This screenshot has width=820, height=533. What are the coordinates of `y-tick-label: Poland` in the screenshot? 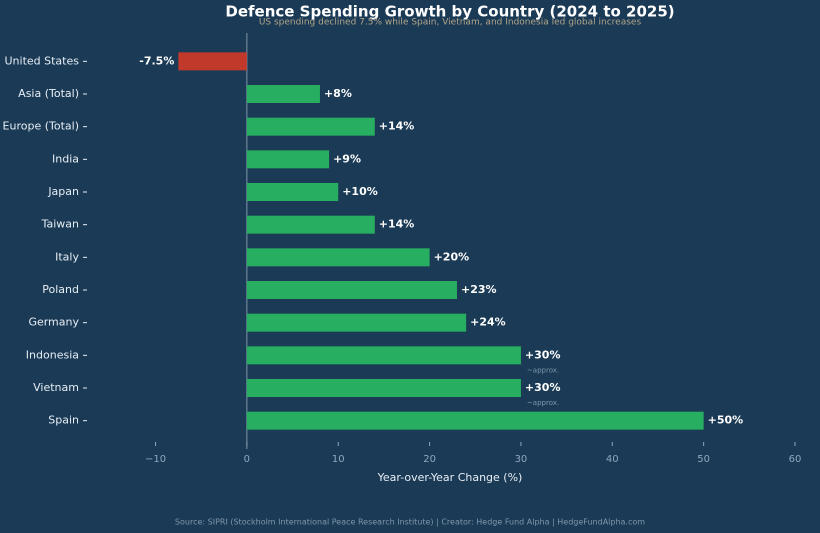 It's located at (60, 289).